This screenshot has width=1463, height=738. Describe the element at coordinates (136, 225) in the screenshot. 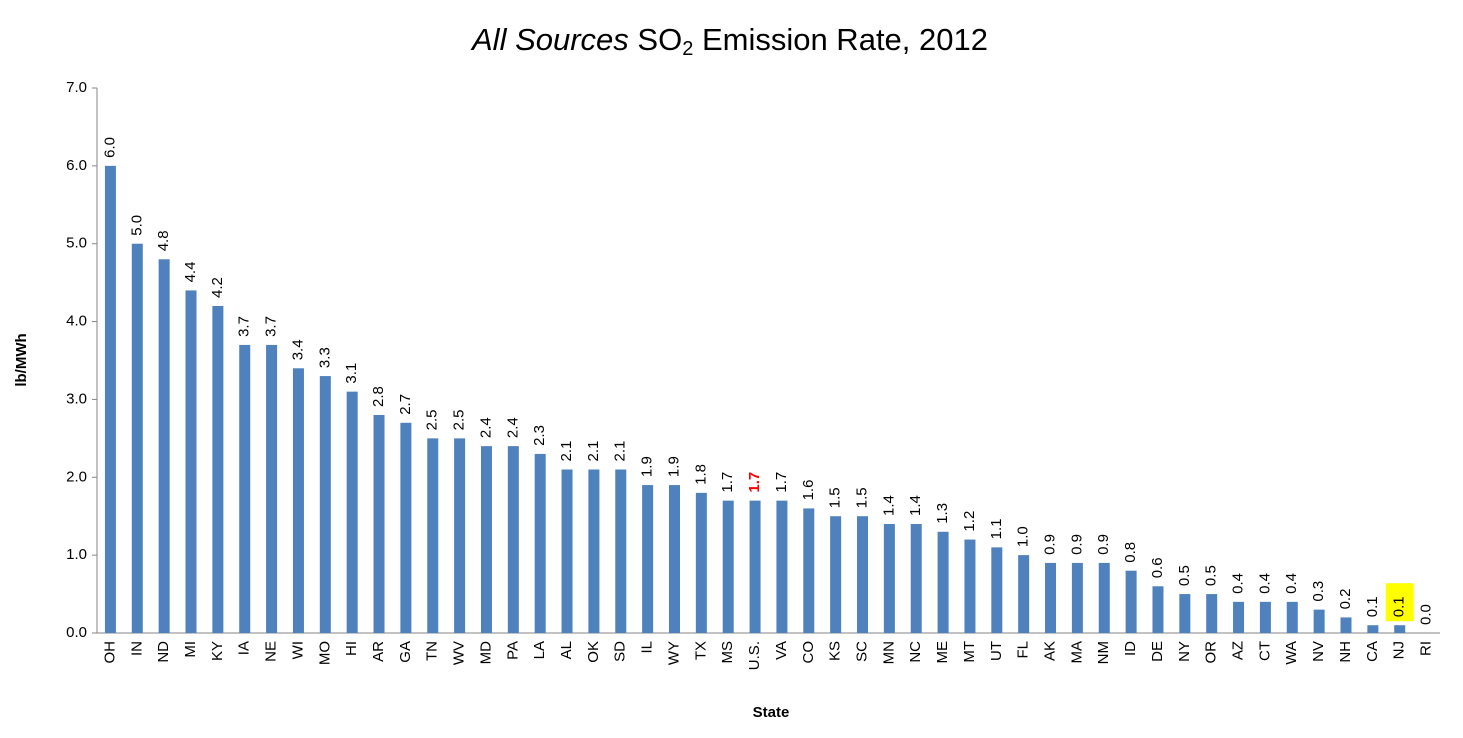

I see `value-label: 5.0` at that location.